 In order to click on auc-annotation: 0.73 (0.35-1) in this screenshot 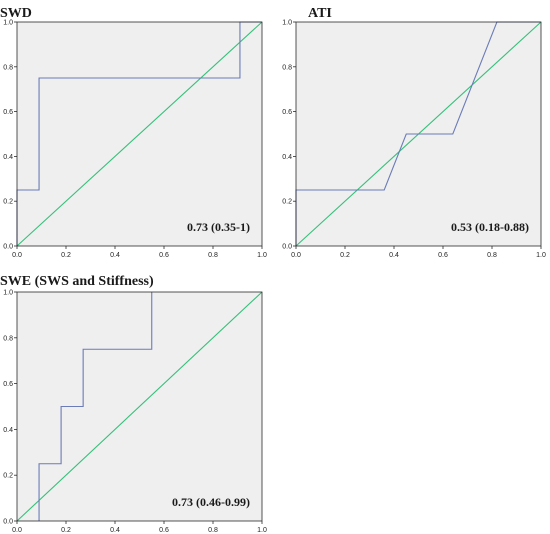, I will do `click(218, 227)`.